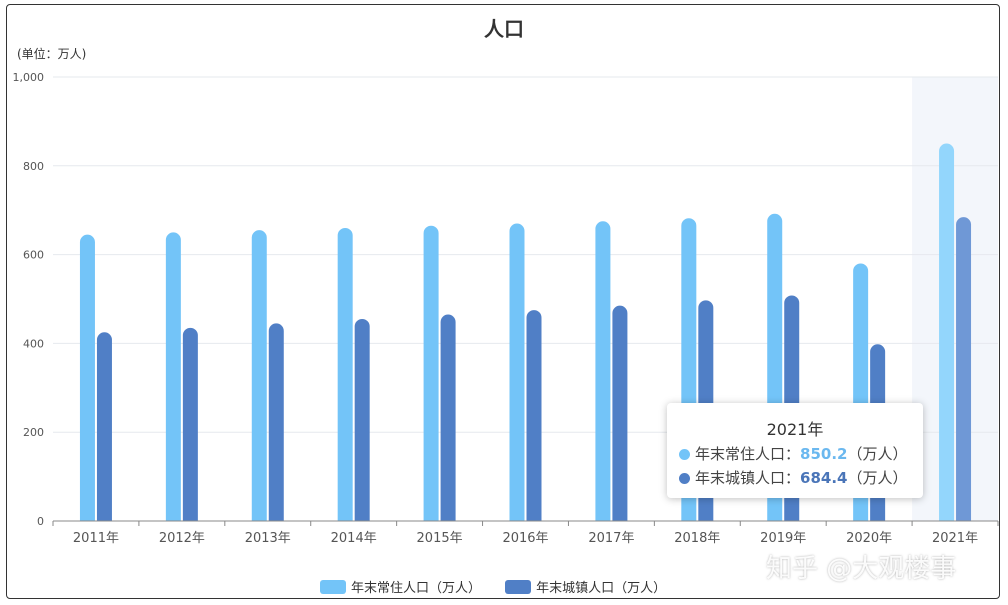 This screenshot has width=1008, height=605. What do you see at coordinates (955, 538) in the screenshot?
I see `x-tick-label: 2021年` at bounding box center [955, 538].